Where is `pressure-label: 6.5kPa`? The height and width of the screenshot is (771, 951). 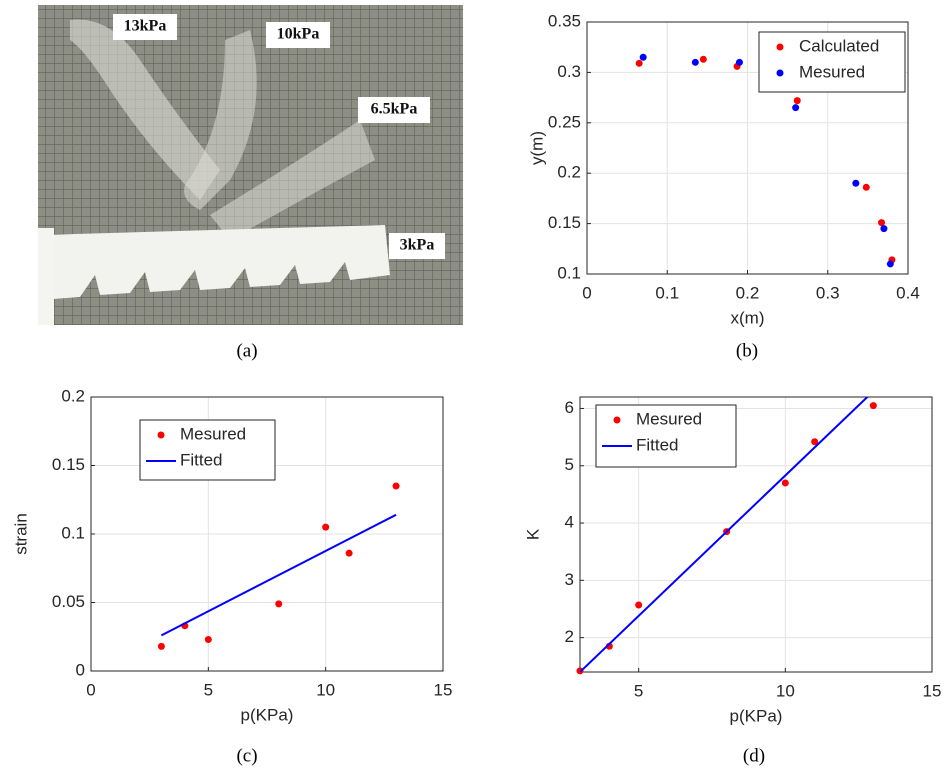
pressure-label: 6.5kPa is located at coordinates (394, 109).